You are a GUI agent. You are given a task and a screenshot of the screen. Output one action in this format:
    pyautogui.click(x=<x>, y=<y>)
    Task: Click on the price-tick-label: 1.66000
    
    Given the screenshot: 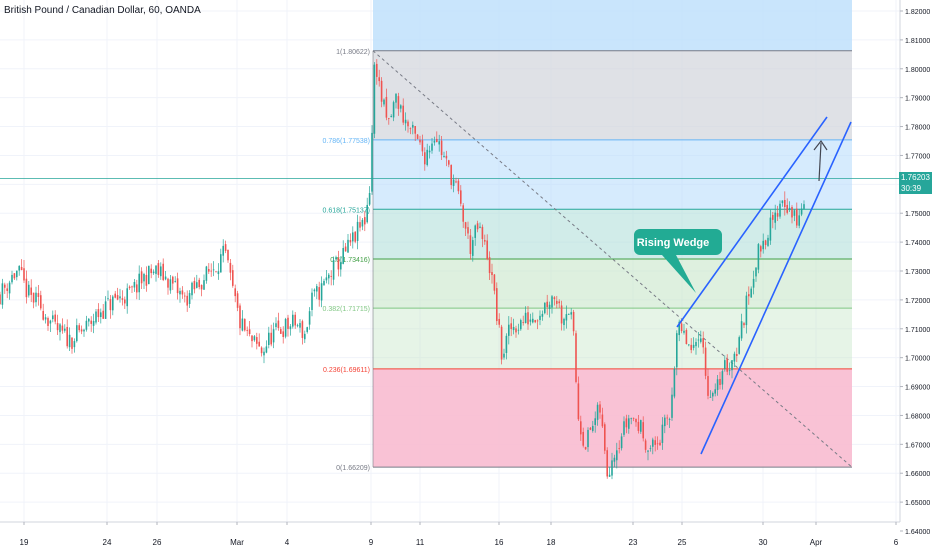 What is the action you would take?
    pyautogui.click(x=917, y=474)
    